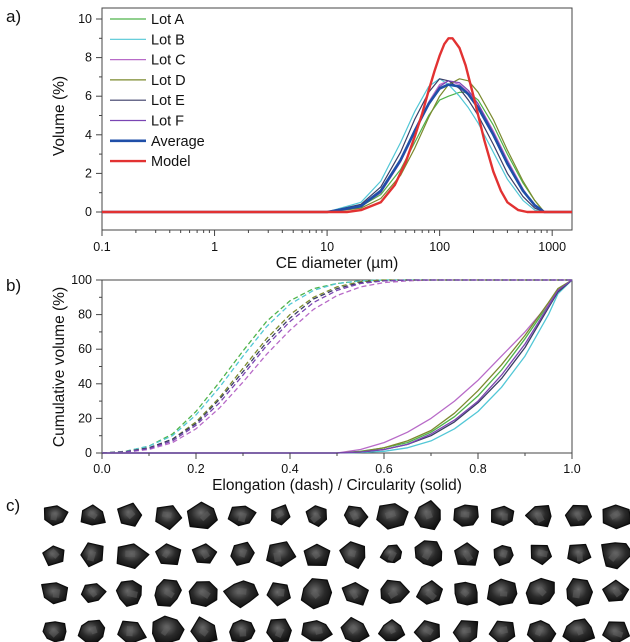  What do you see at coordinates (552, 247) in the screenshot?
I see `chart-a-xtick-label: 1000` at bounding box center [552, 247].